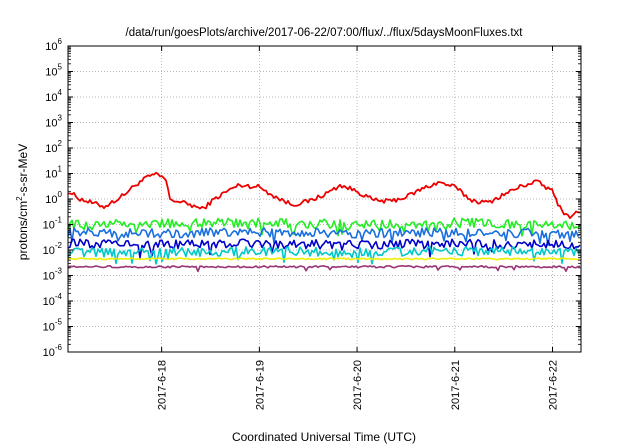 This screenshot has height=448, width=640. I want to click on x-axis-label: Coordinated Universal Time (UTC), so click(324, 437).